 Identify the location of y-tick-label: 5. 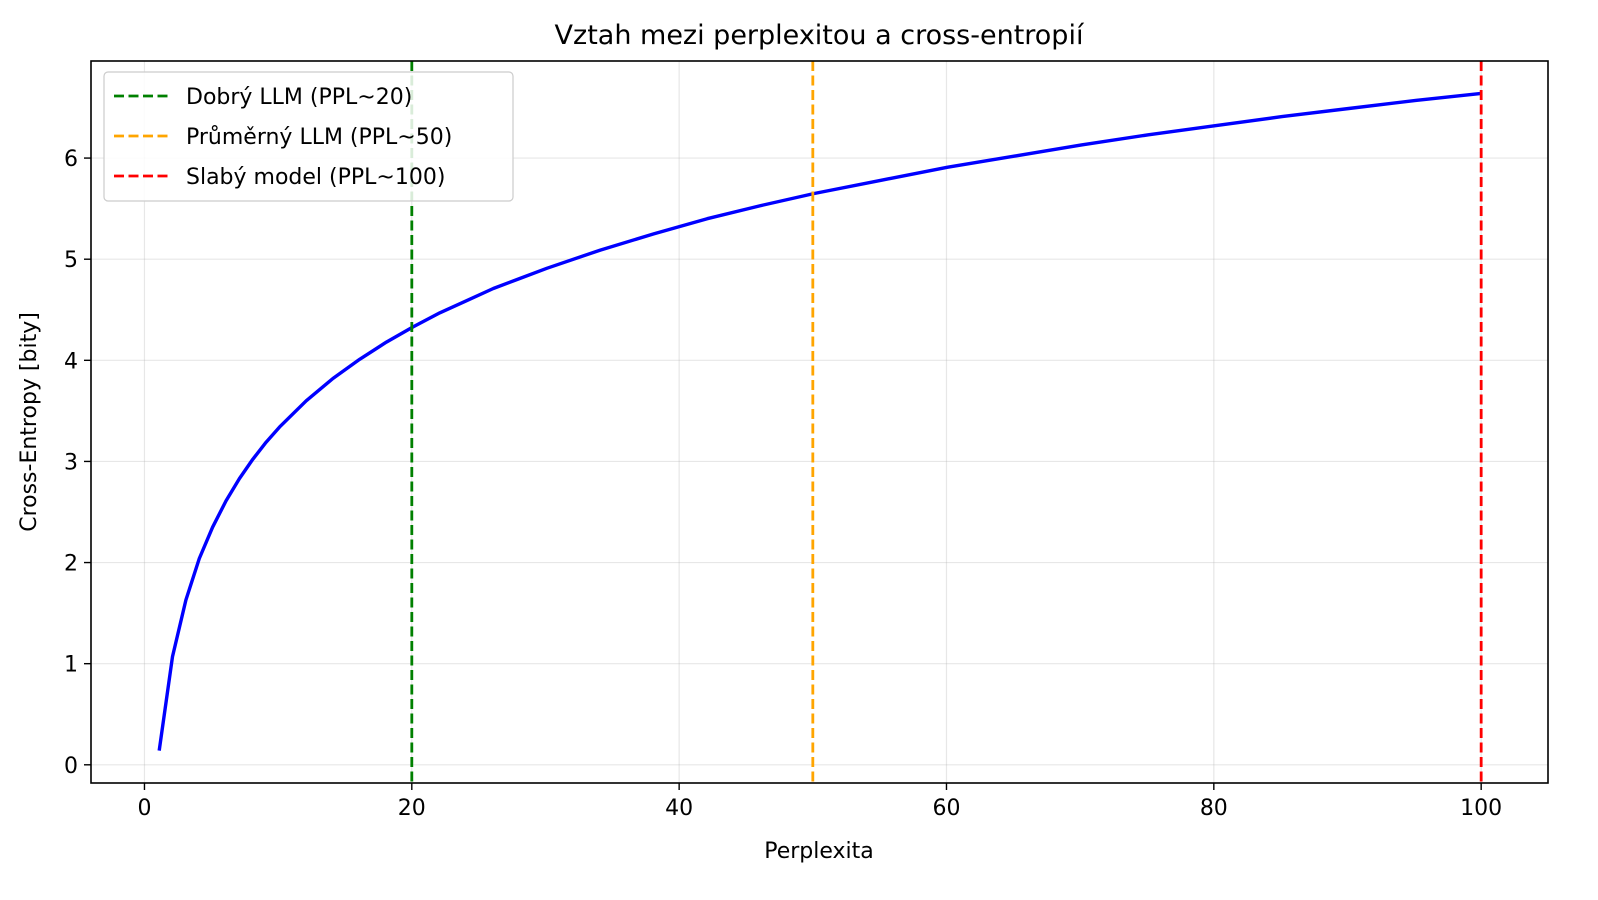
(71, 260).